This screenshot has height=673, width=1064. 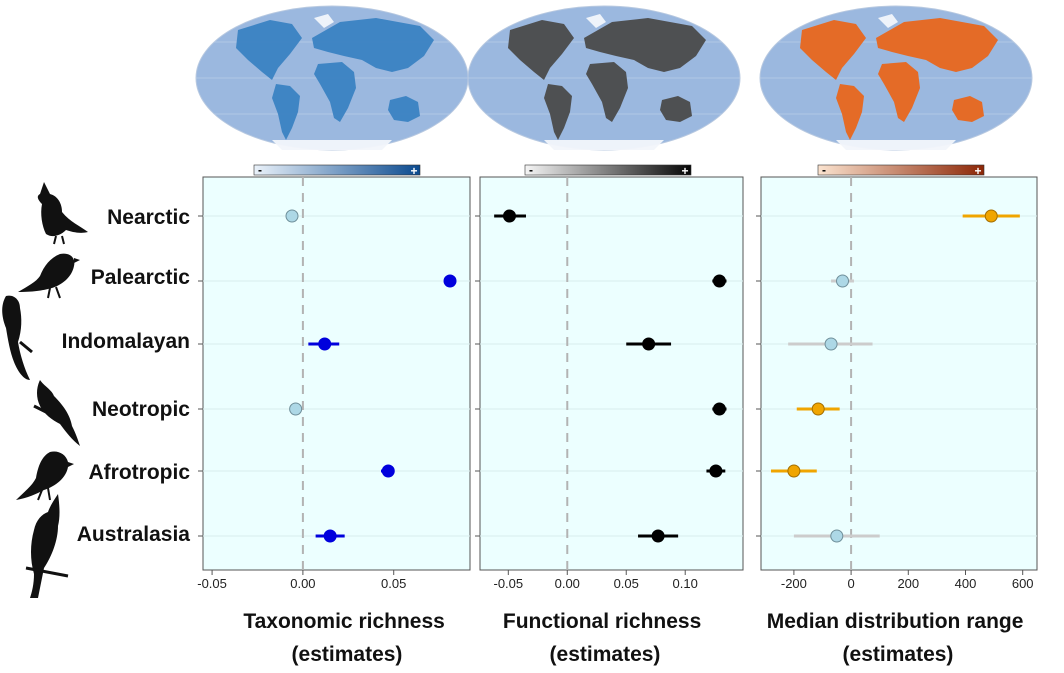 I want to click on region-label-afrotropic: Afrotropic, so click(x=140, y=472).